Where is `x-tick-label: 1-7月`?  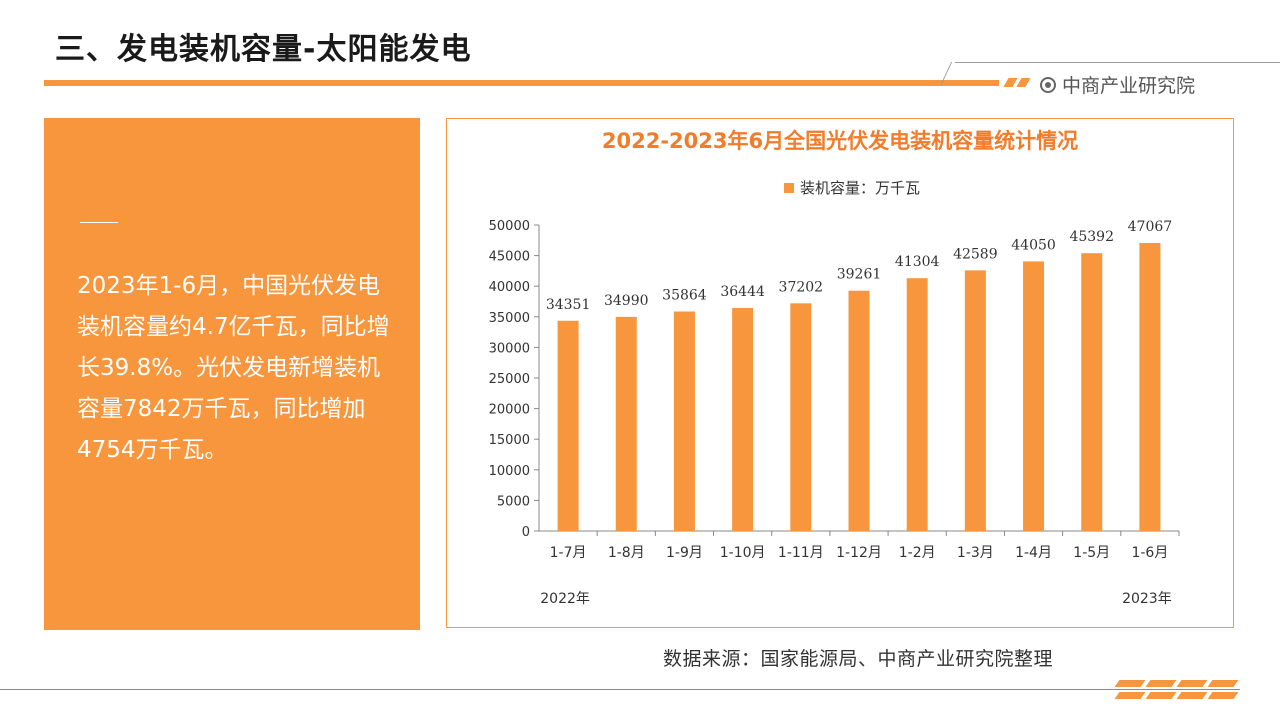
x-tick-label: 1-7月 is located at coordinates (568, 553).